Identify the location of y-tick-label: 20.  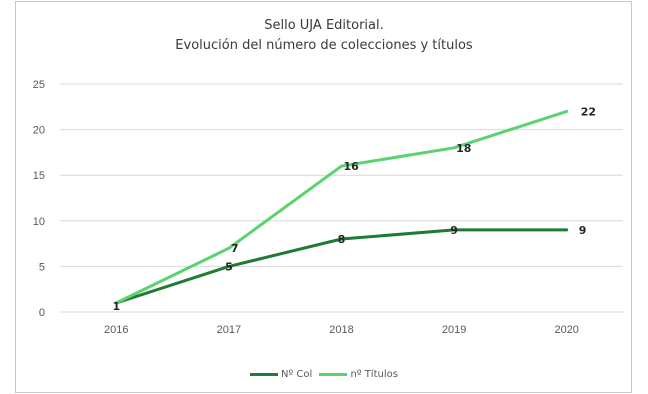
(39, 131).